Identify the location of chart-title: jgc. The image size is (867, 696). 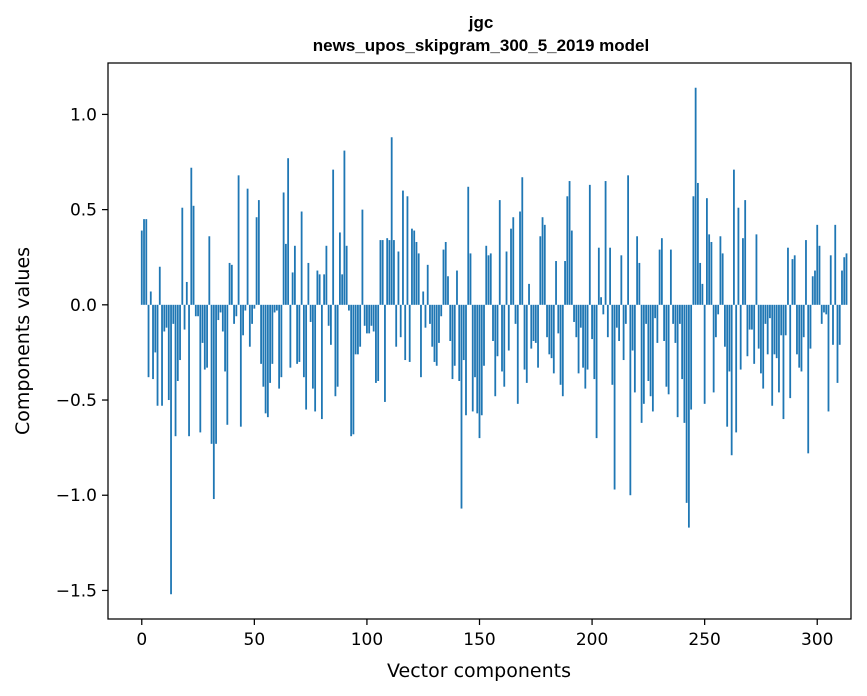
(481, 22).